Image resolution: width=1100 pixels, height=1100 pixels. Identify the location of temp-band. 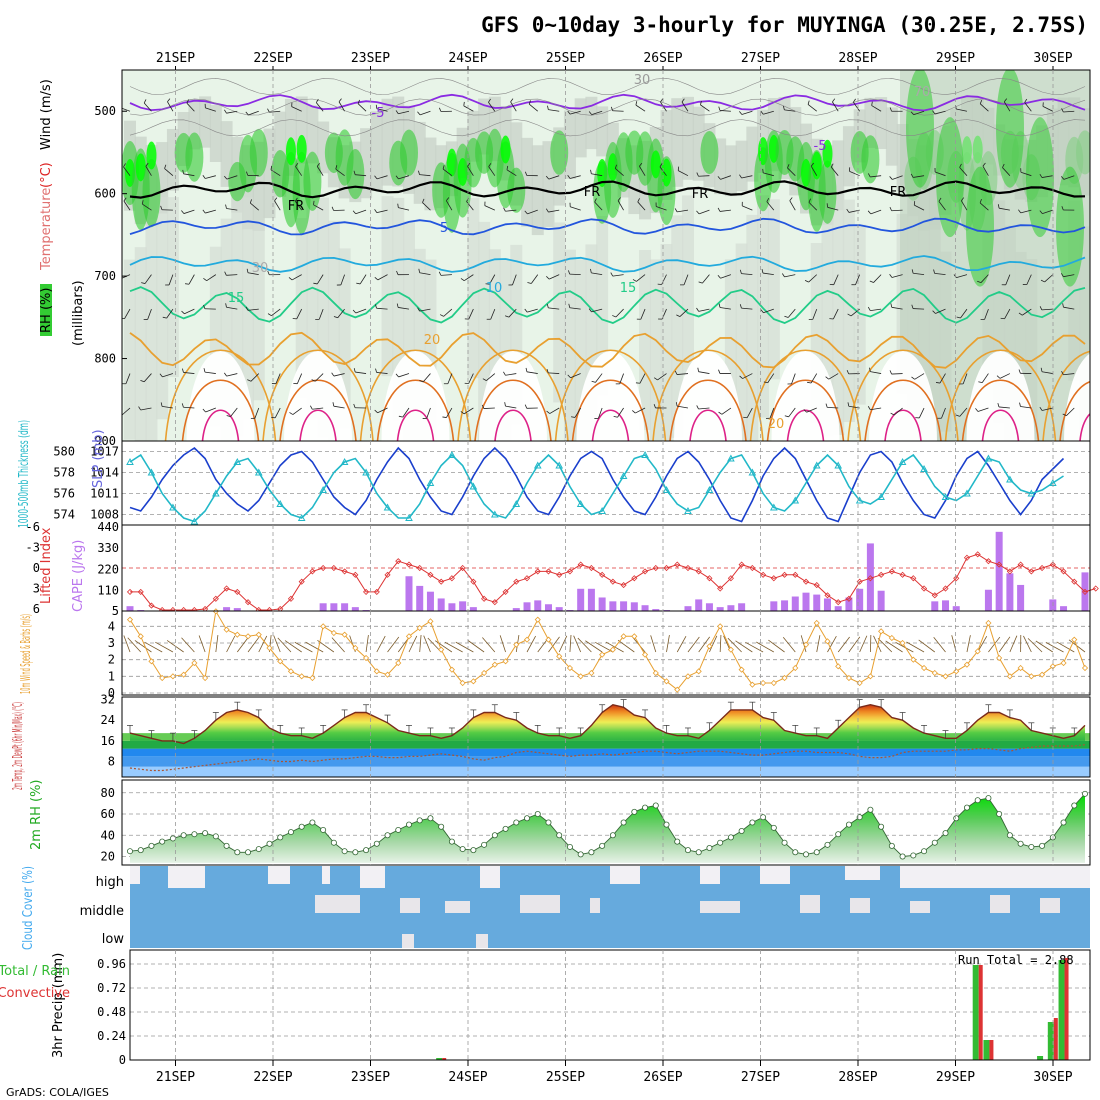
(606, 752).